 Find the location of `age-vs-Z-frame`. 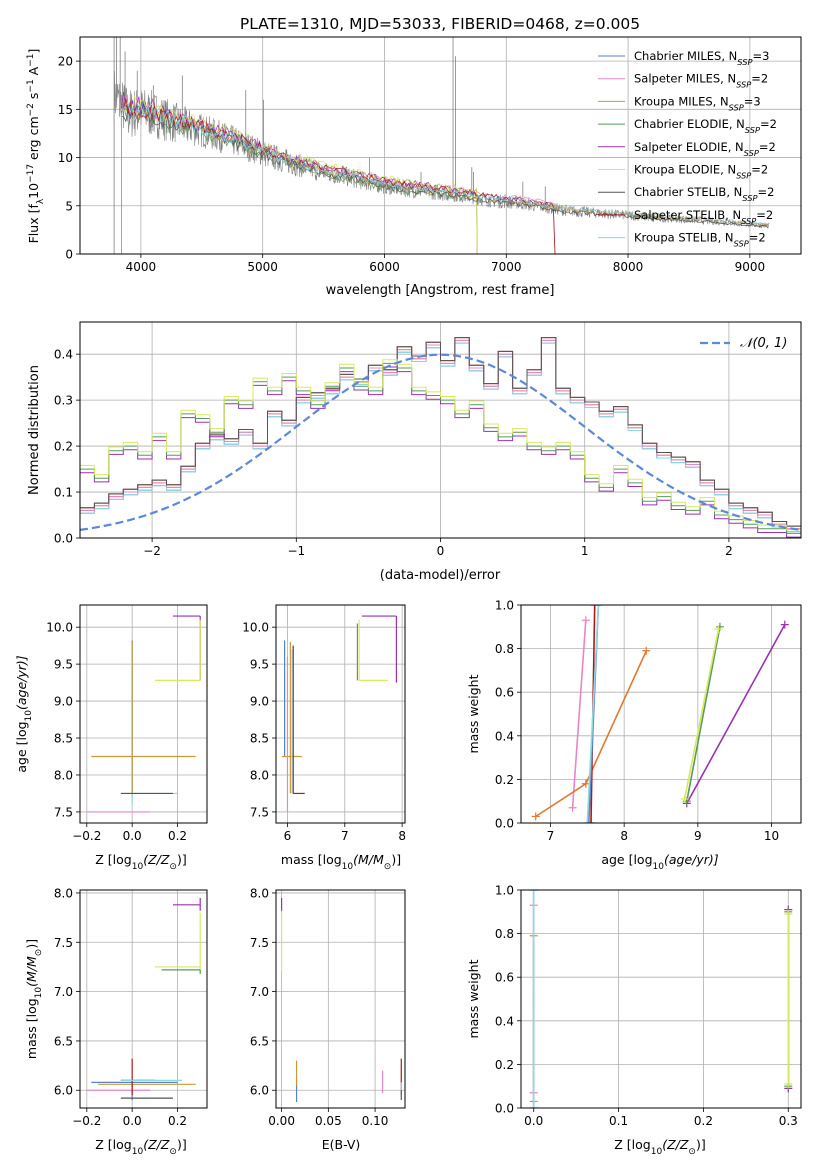

age-vs-Z-frame is located at coordinates (143, 714).